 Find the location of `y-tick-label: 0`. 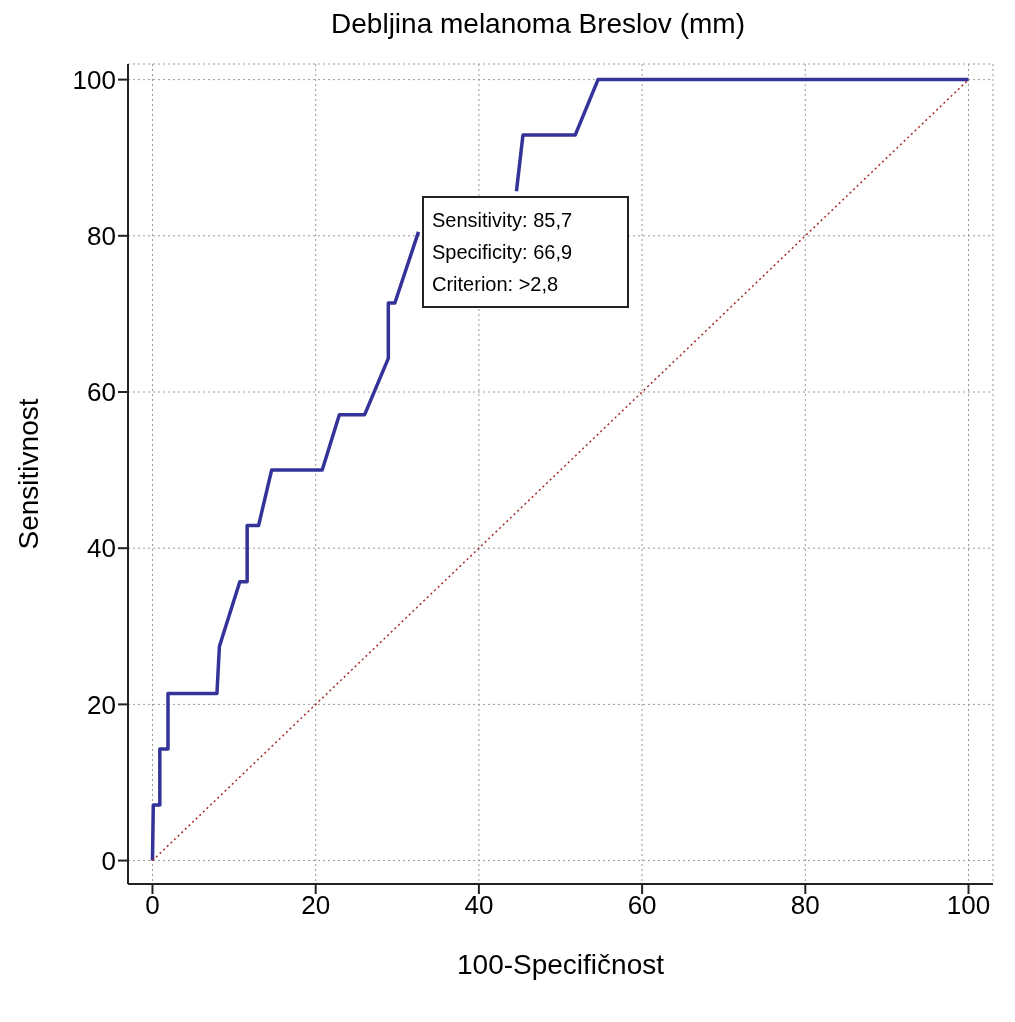

y-tick-label: 0 is located at coordinates (108, 860).